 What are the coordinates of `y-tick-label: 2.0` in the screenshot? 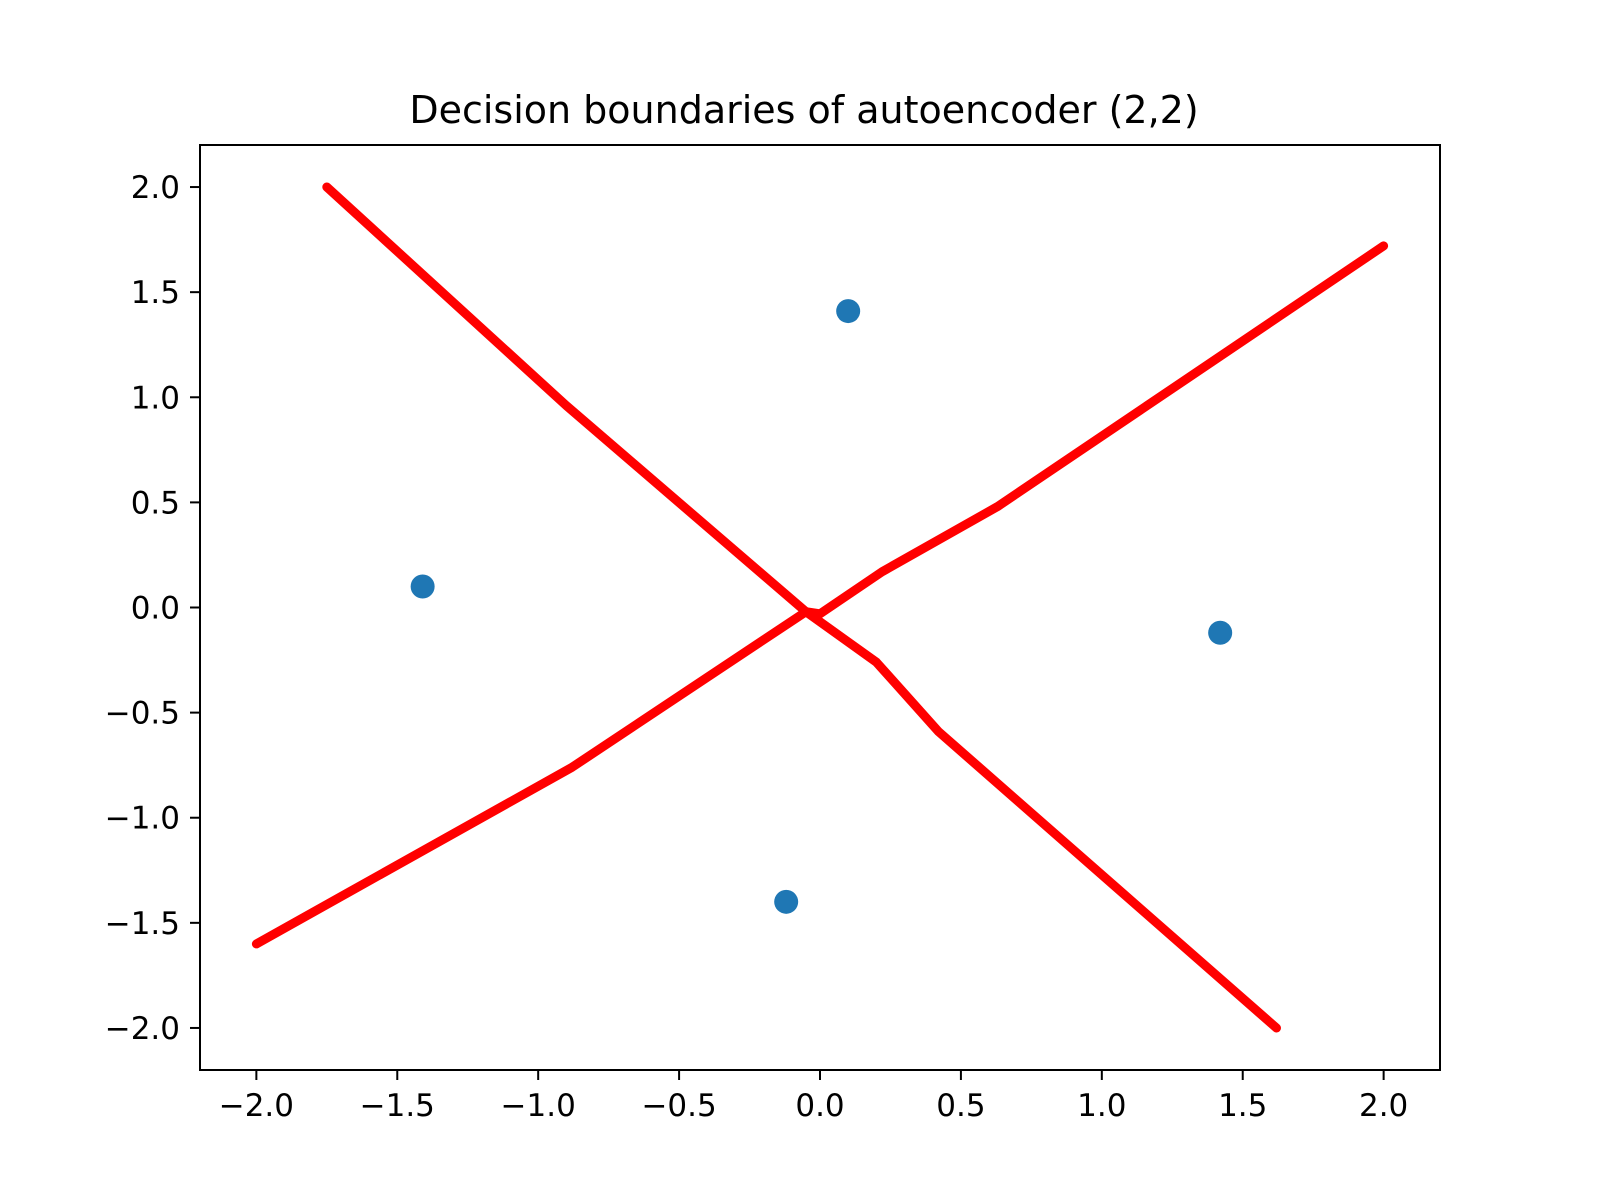 It's located at (155, 188).